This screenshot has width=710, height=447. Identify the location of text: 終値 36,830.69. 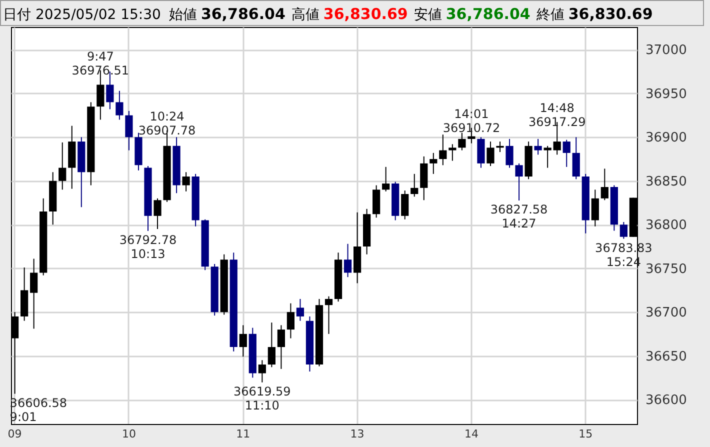
(594, 14).